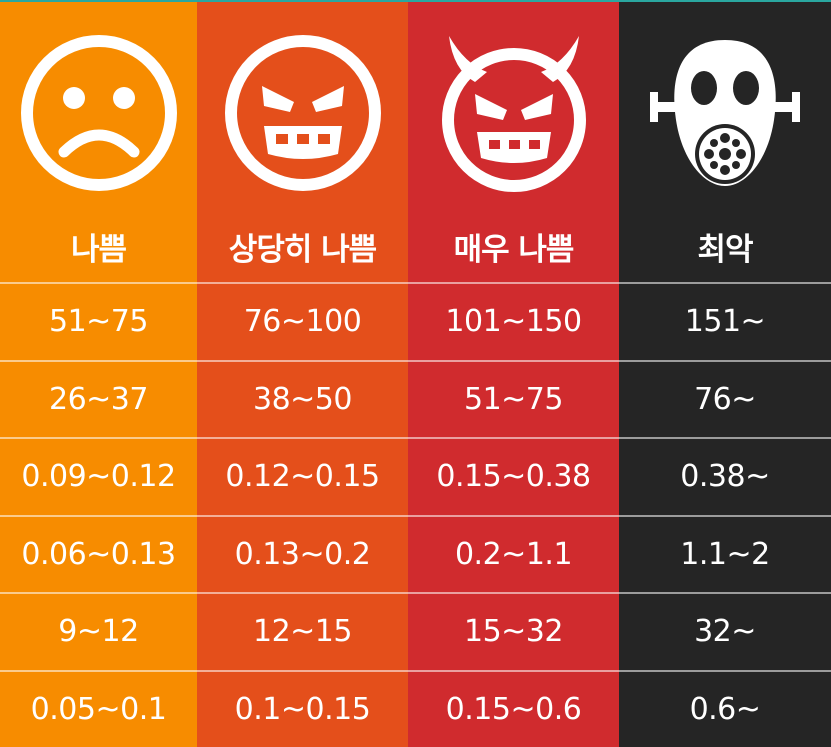 The image size is (831, 747). Describe the element at coordinates (302, 476) in the screenshot. I see `table-cell: 0.12~0.15` at that location.